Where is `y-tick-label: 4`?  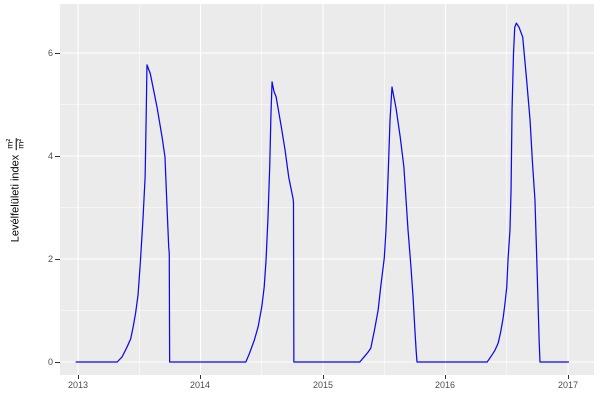
y-tick-label: 4 is located at coordinates (50, 156).